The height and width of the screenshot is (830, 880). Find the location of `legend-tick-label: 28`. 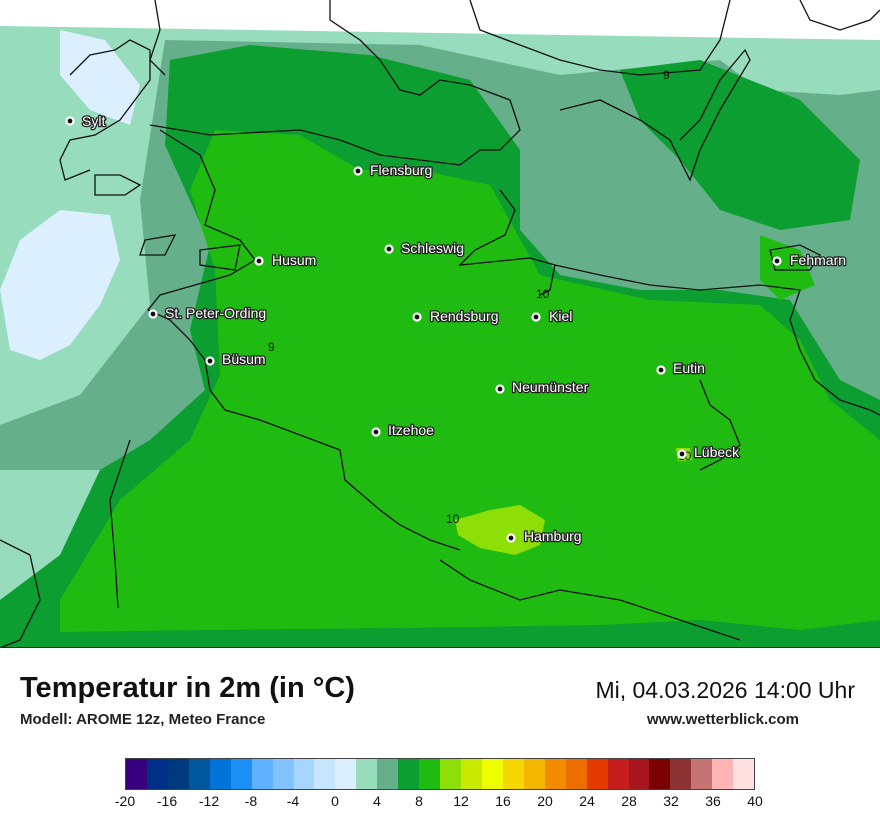

legend-tick-label: 28 is located at coordinates (629, 801).